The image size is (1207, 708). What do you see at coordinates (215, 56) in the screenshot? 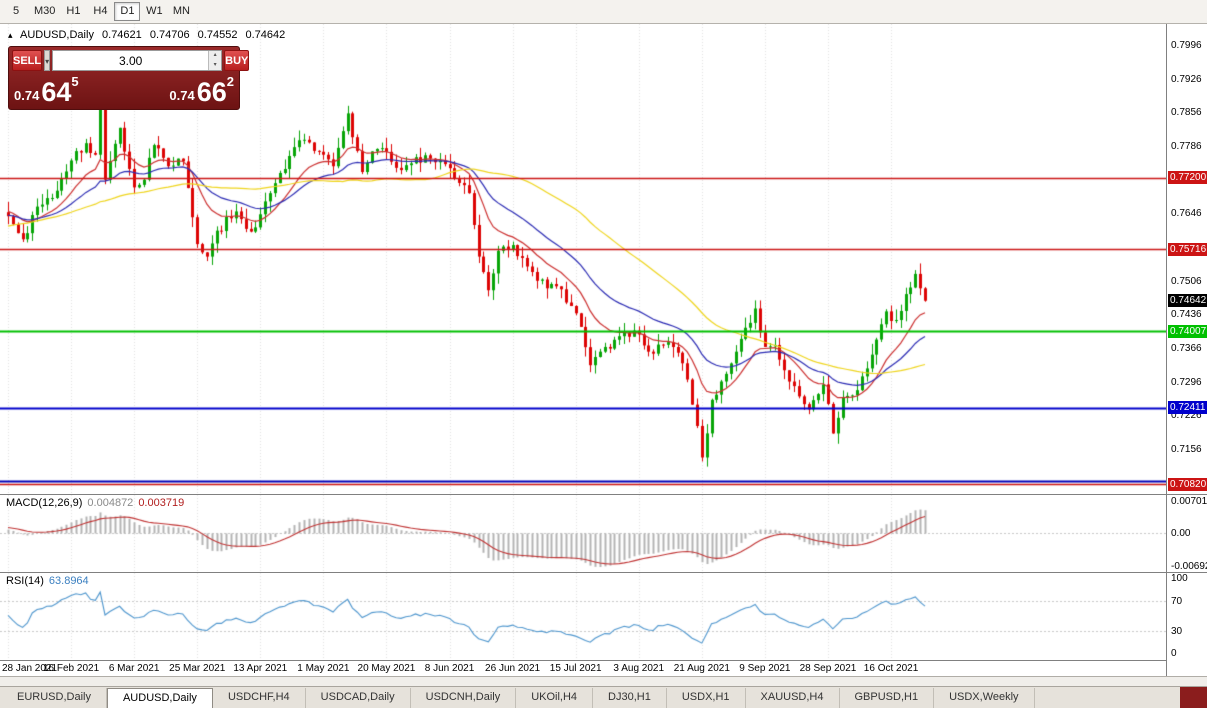
I see `volume-increase-button: ▴` at bounding box center [215, 56].